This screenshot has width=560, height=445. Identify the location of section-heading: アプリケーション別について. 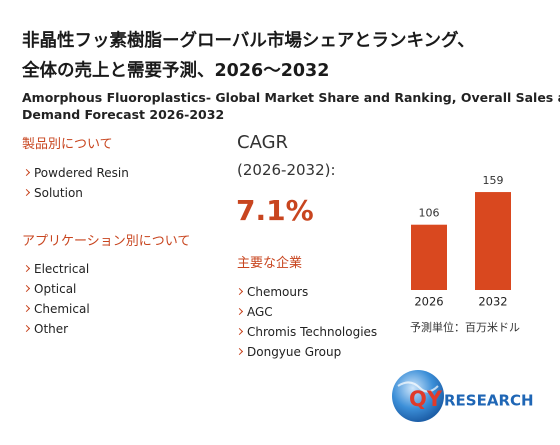
(106, 241).